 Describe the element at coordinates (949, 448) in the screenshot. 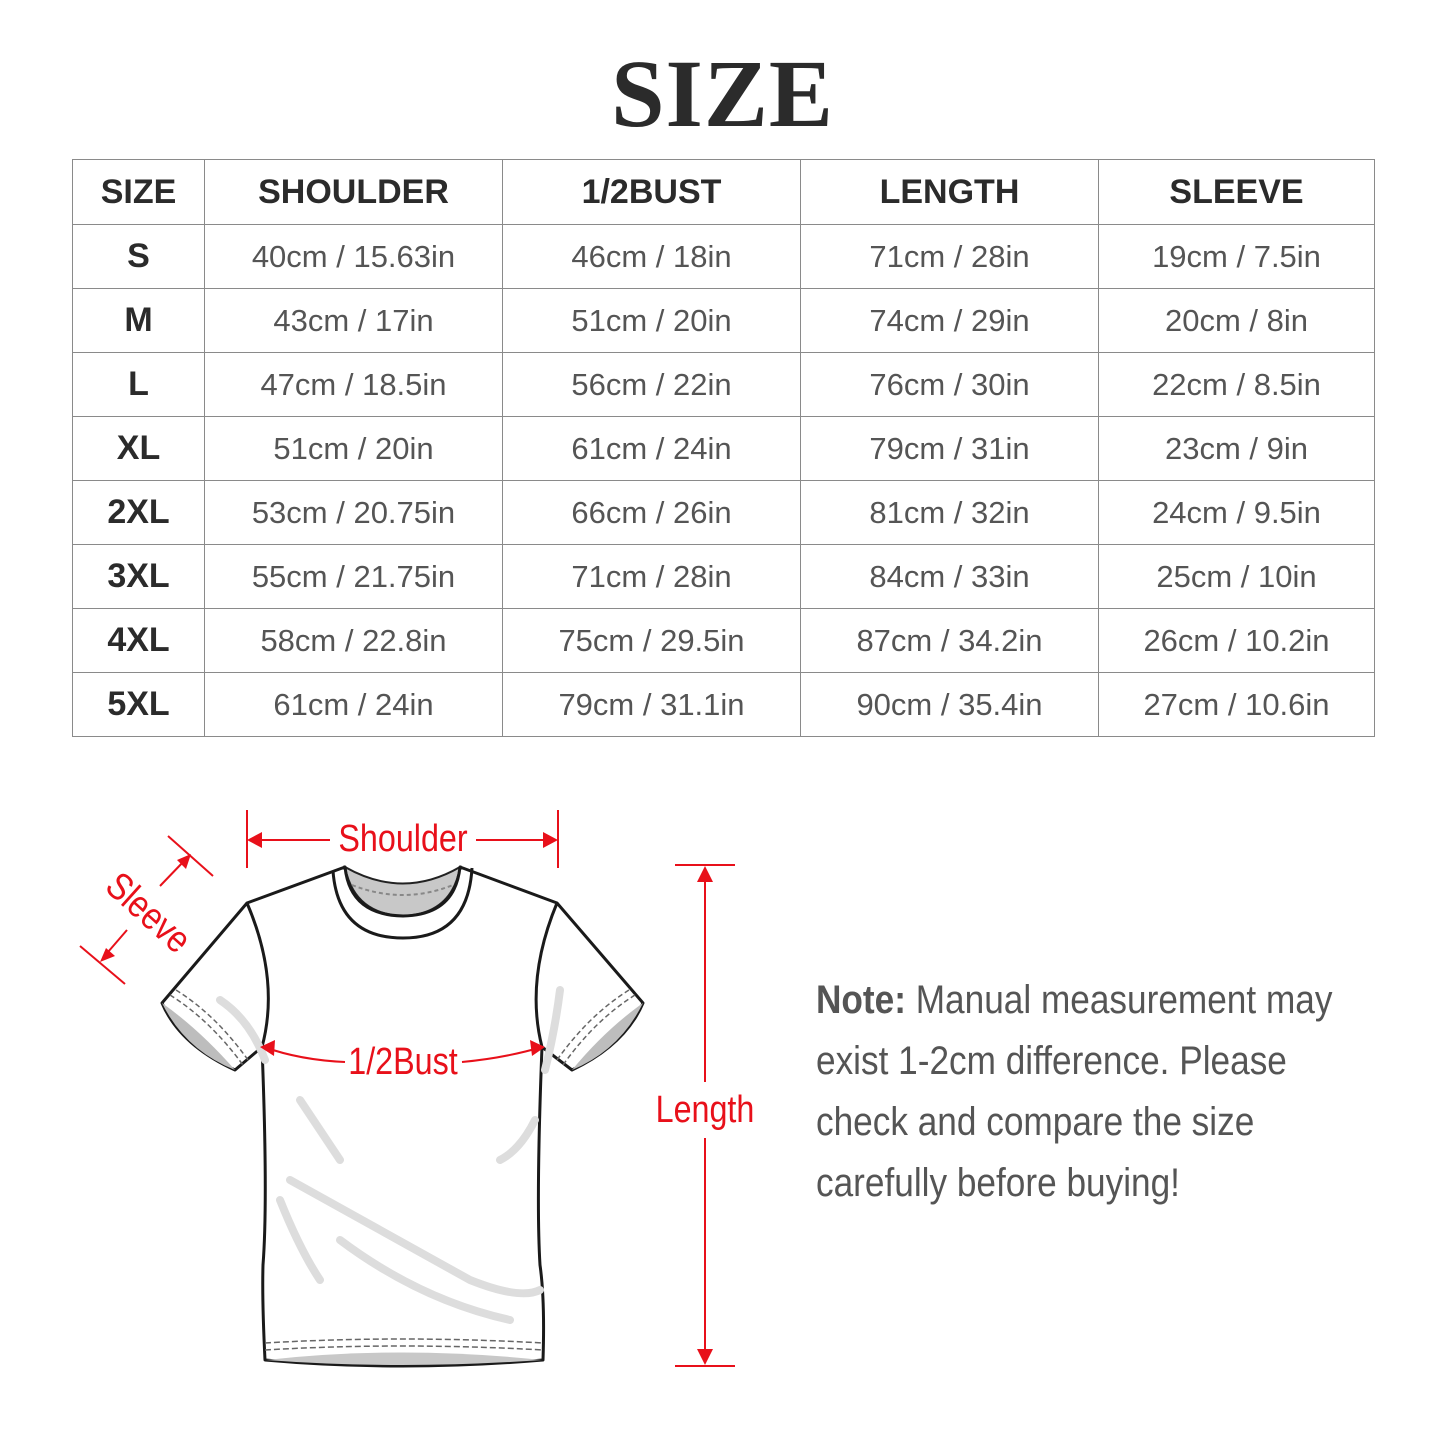

I see `measurement-cell: 79cm / 31in` at that location.